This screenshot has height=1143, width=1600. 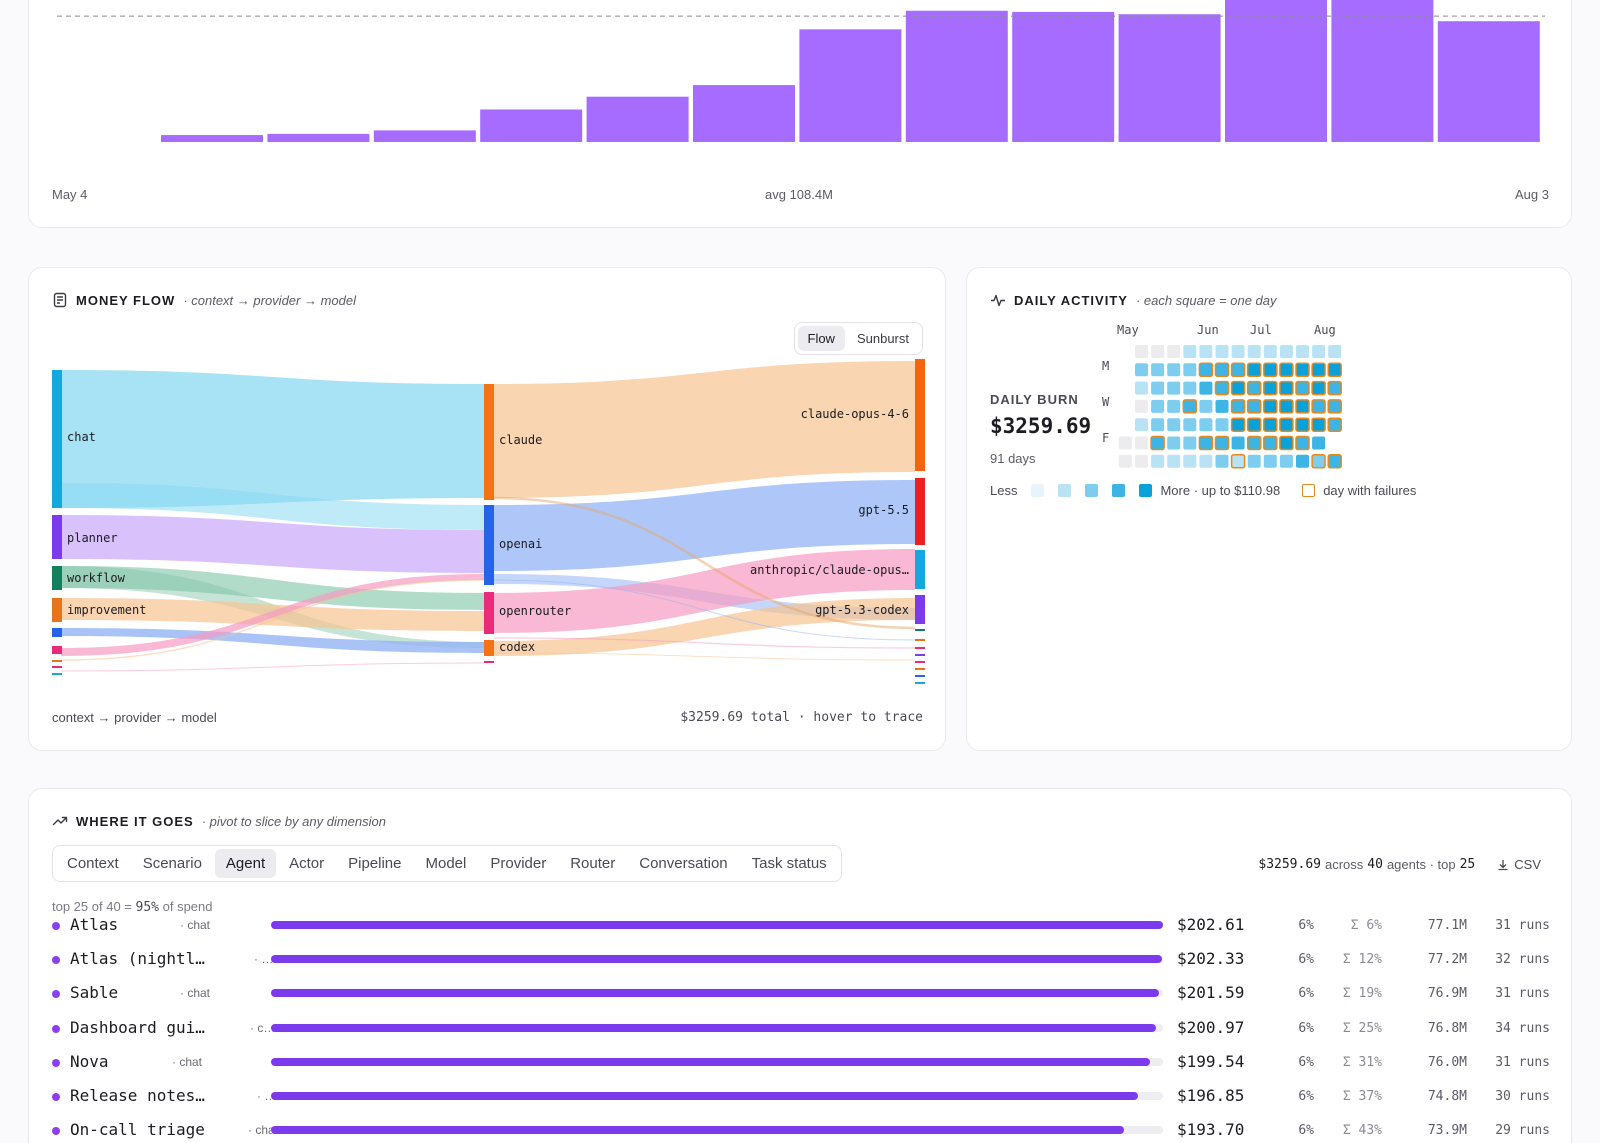 I want to click on tab-model: Model, so click(x=446, y=863).